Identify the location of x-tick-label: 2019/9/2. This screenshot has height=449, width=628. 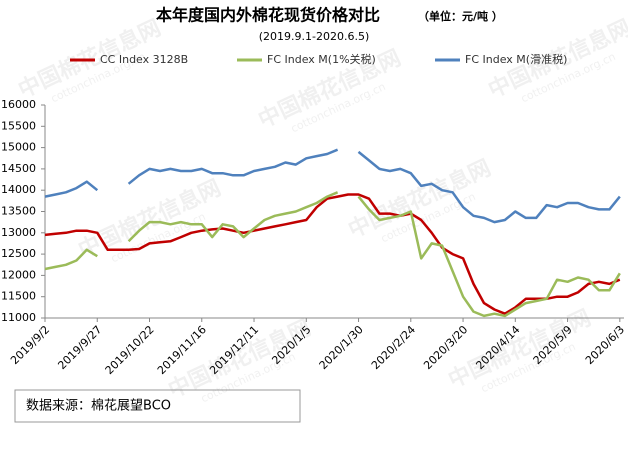
(30, 345).